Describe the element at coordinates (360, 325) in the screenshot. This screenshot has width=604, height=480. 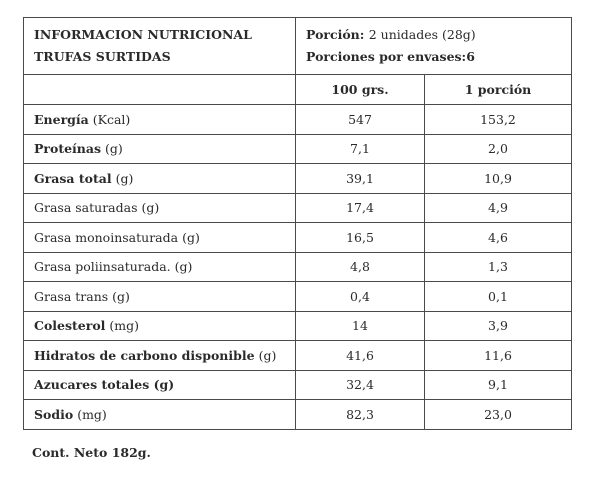
I see `value-per-100g: 14` at that location.